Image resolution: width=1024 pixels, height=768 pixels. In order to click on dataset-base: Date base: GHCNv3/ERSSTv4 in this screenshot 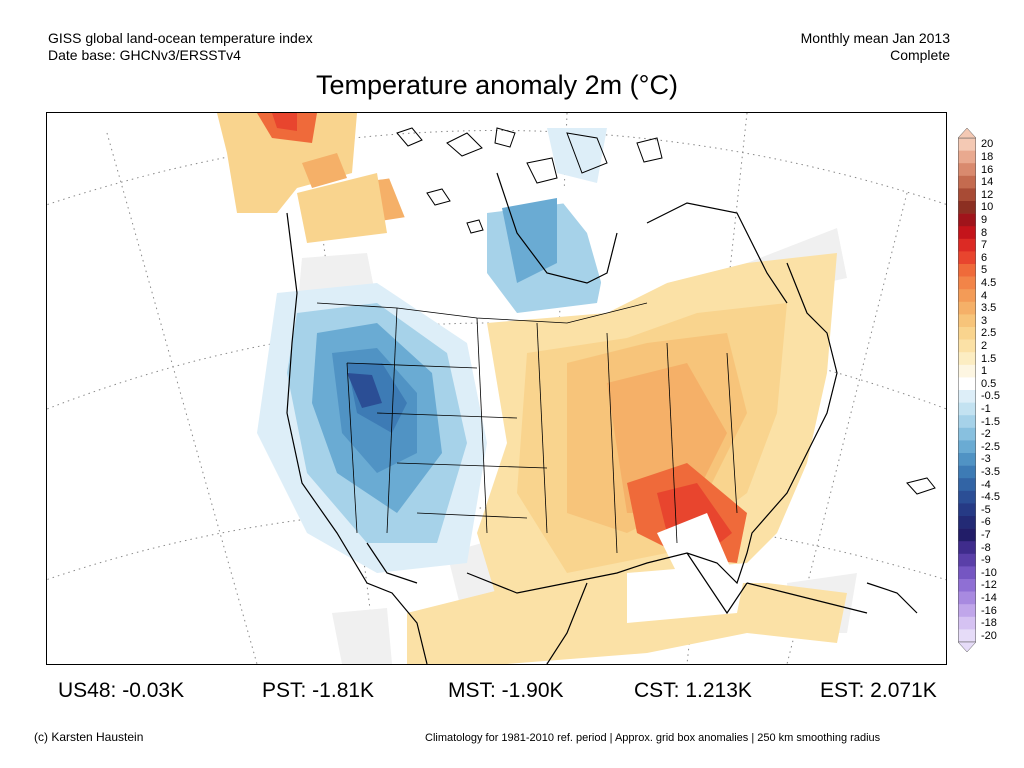, I will do `click(144, 55)`.